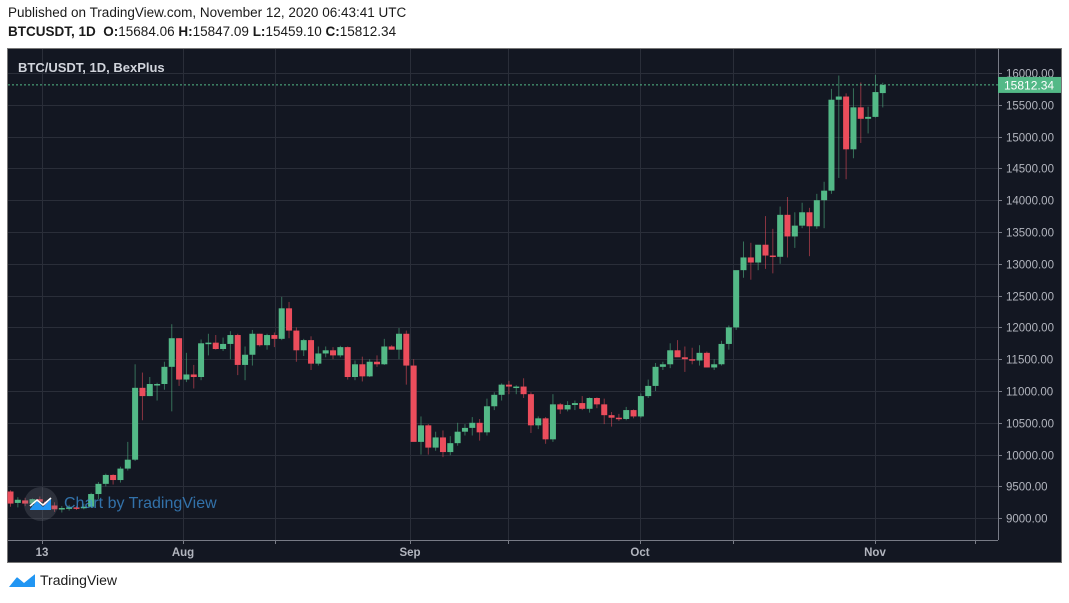  Describe the element at coordinates (120, 504) in the screenshot. I see `watermark: Chart by TradingView` at that location.